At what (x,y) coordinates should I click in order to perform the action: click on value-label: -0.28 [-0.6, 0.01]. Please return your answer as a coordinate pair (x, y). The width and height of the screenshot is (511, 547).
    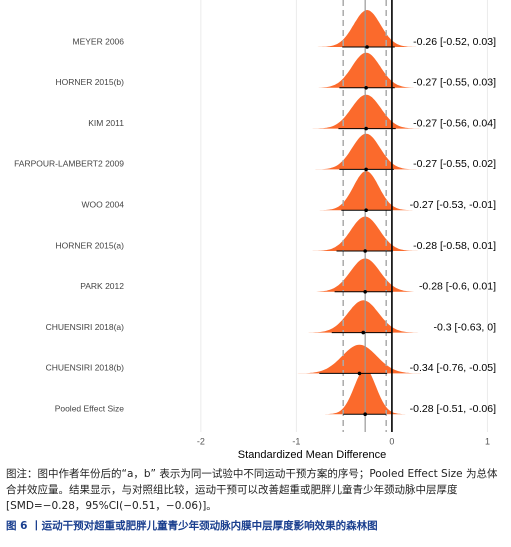
    Looking at the image, I should click on (457, 287).